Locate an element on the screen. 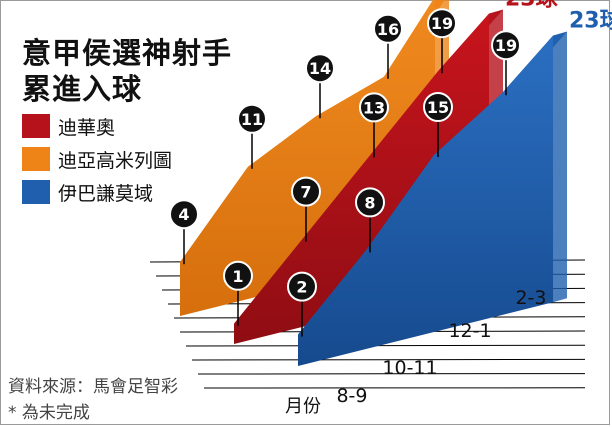  series-side-face is located at coordinates (560, 167).